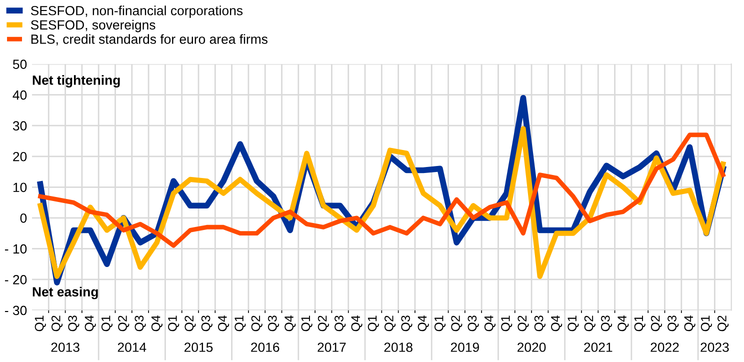 This screenshot has height=362, width=744. I want to click on text: 2023, so click(714, 347).